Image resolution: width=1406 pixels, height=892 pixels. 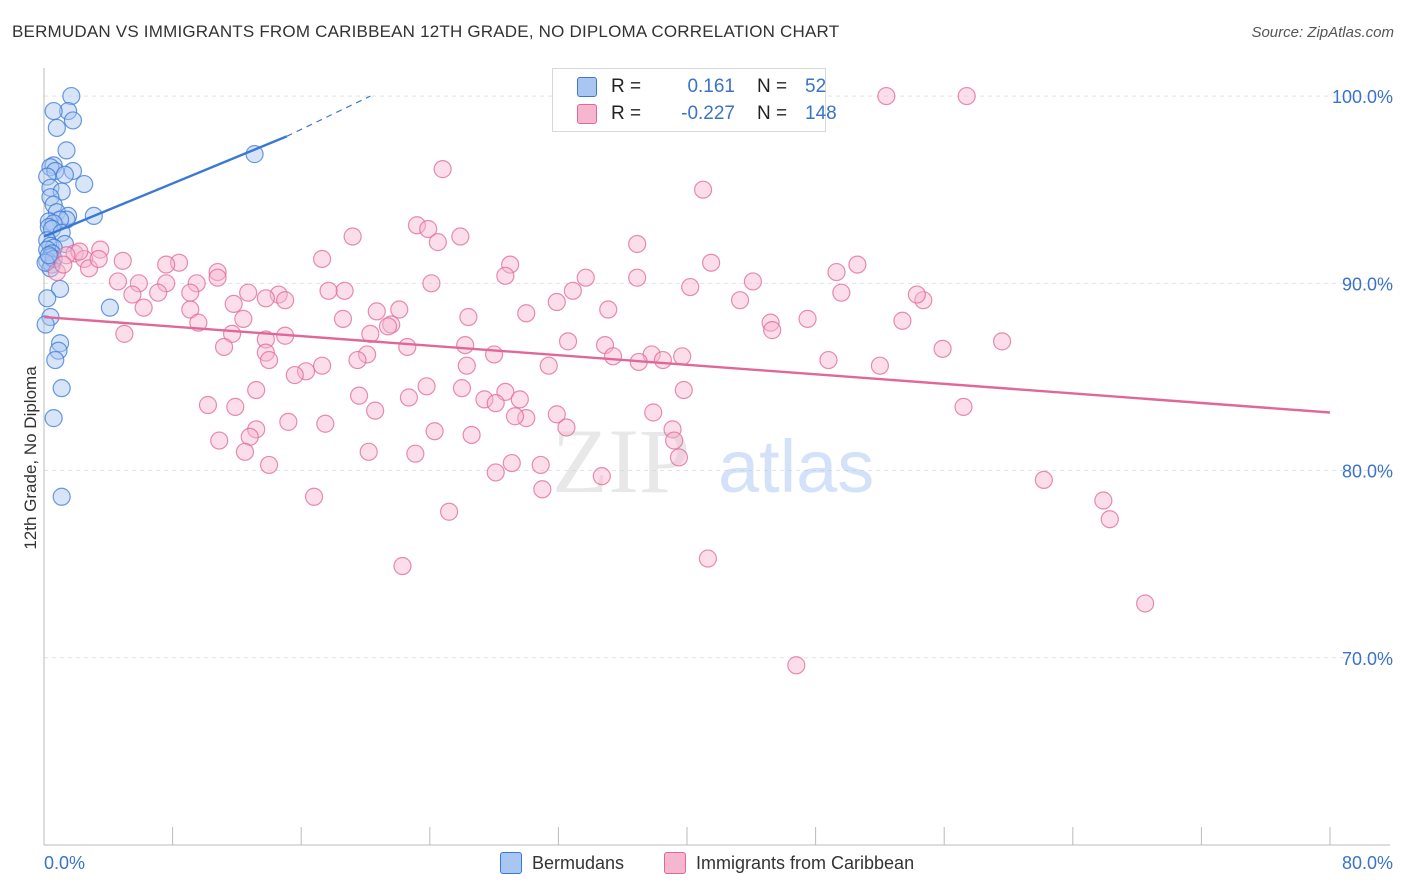 What do you see at coordinates (675, 863) in the screenshot?
I see `bottom-legend-swatch-pink` at bounding box center [675, 863].